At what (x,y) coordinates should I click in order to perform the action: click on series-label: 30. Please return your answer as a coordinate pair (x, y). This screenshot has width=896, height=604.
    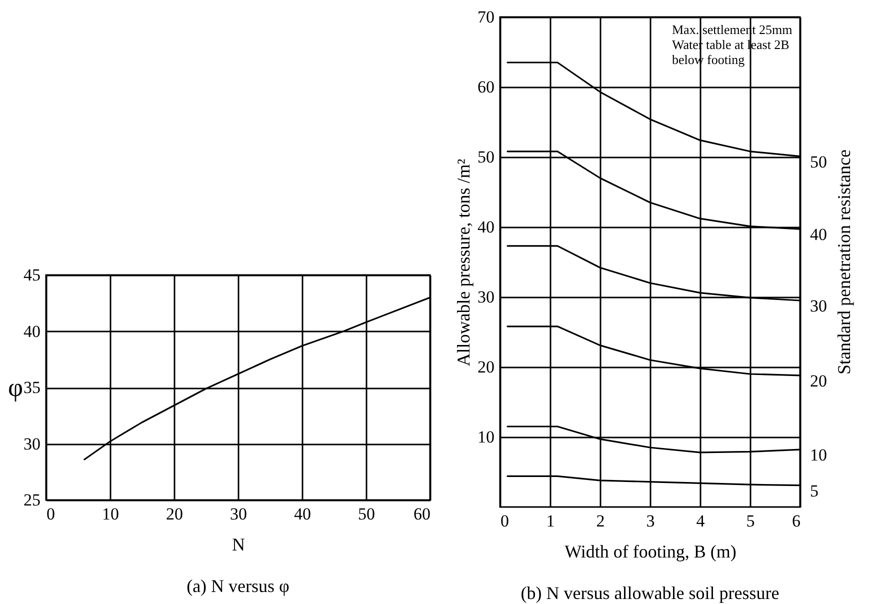
    Looking at the image, I should click on (818, 306).